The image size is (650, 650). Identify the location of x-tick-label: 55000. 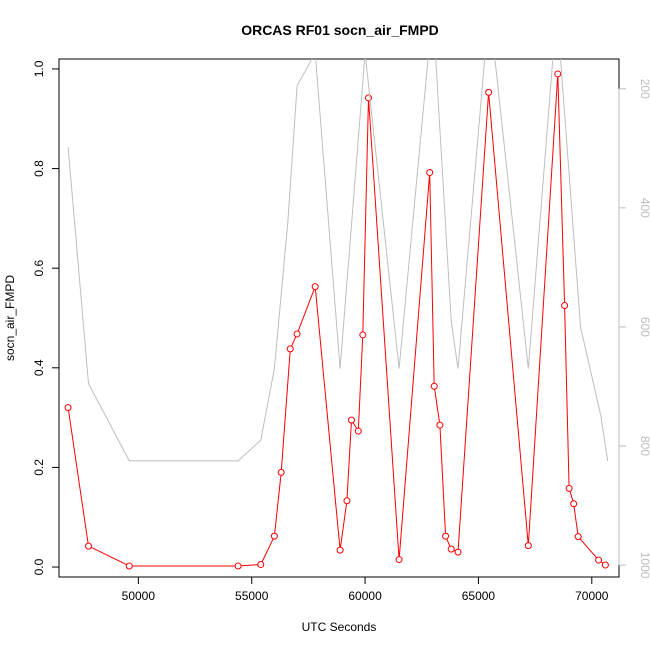
(252, 596).